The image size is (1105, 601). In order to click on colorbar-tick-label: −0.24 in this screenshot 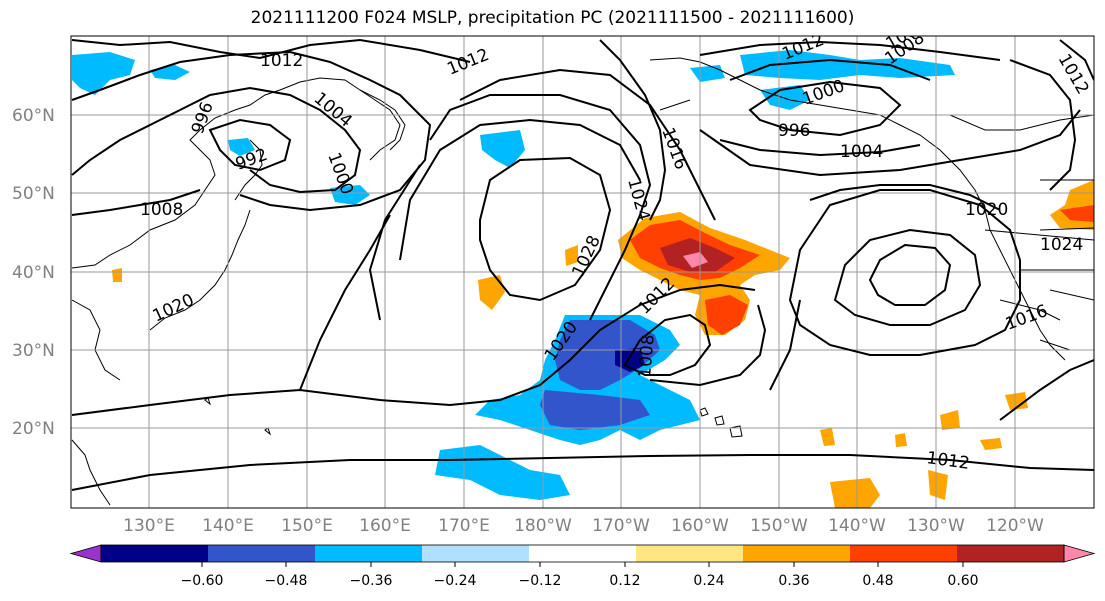, I will do `click(455, 581)`.